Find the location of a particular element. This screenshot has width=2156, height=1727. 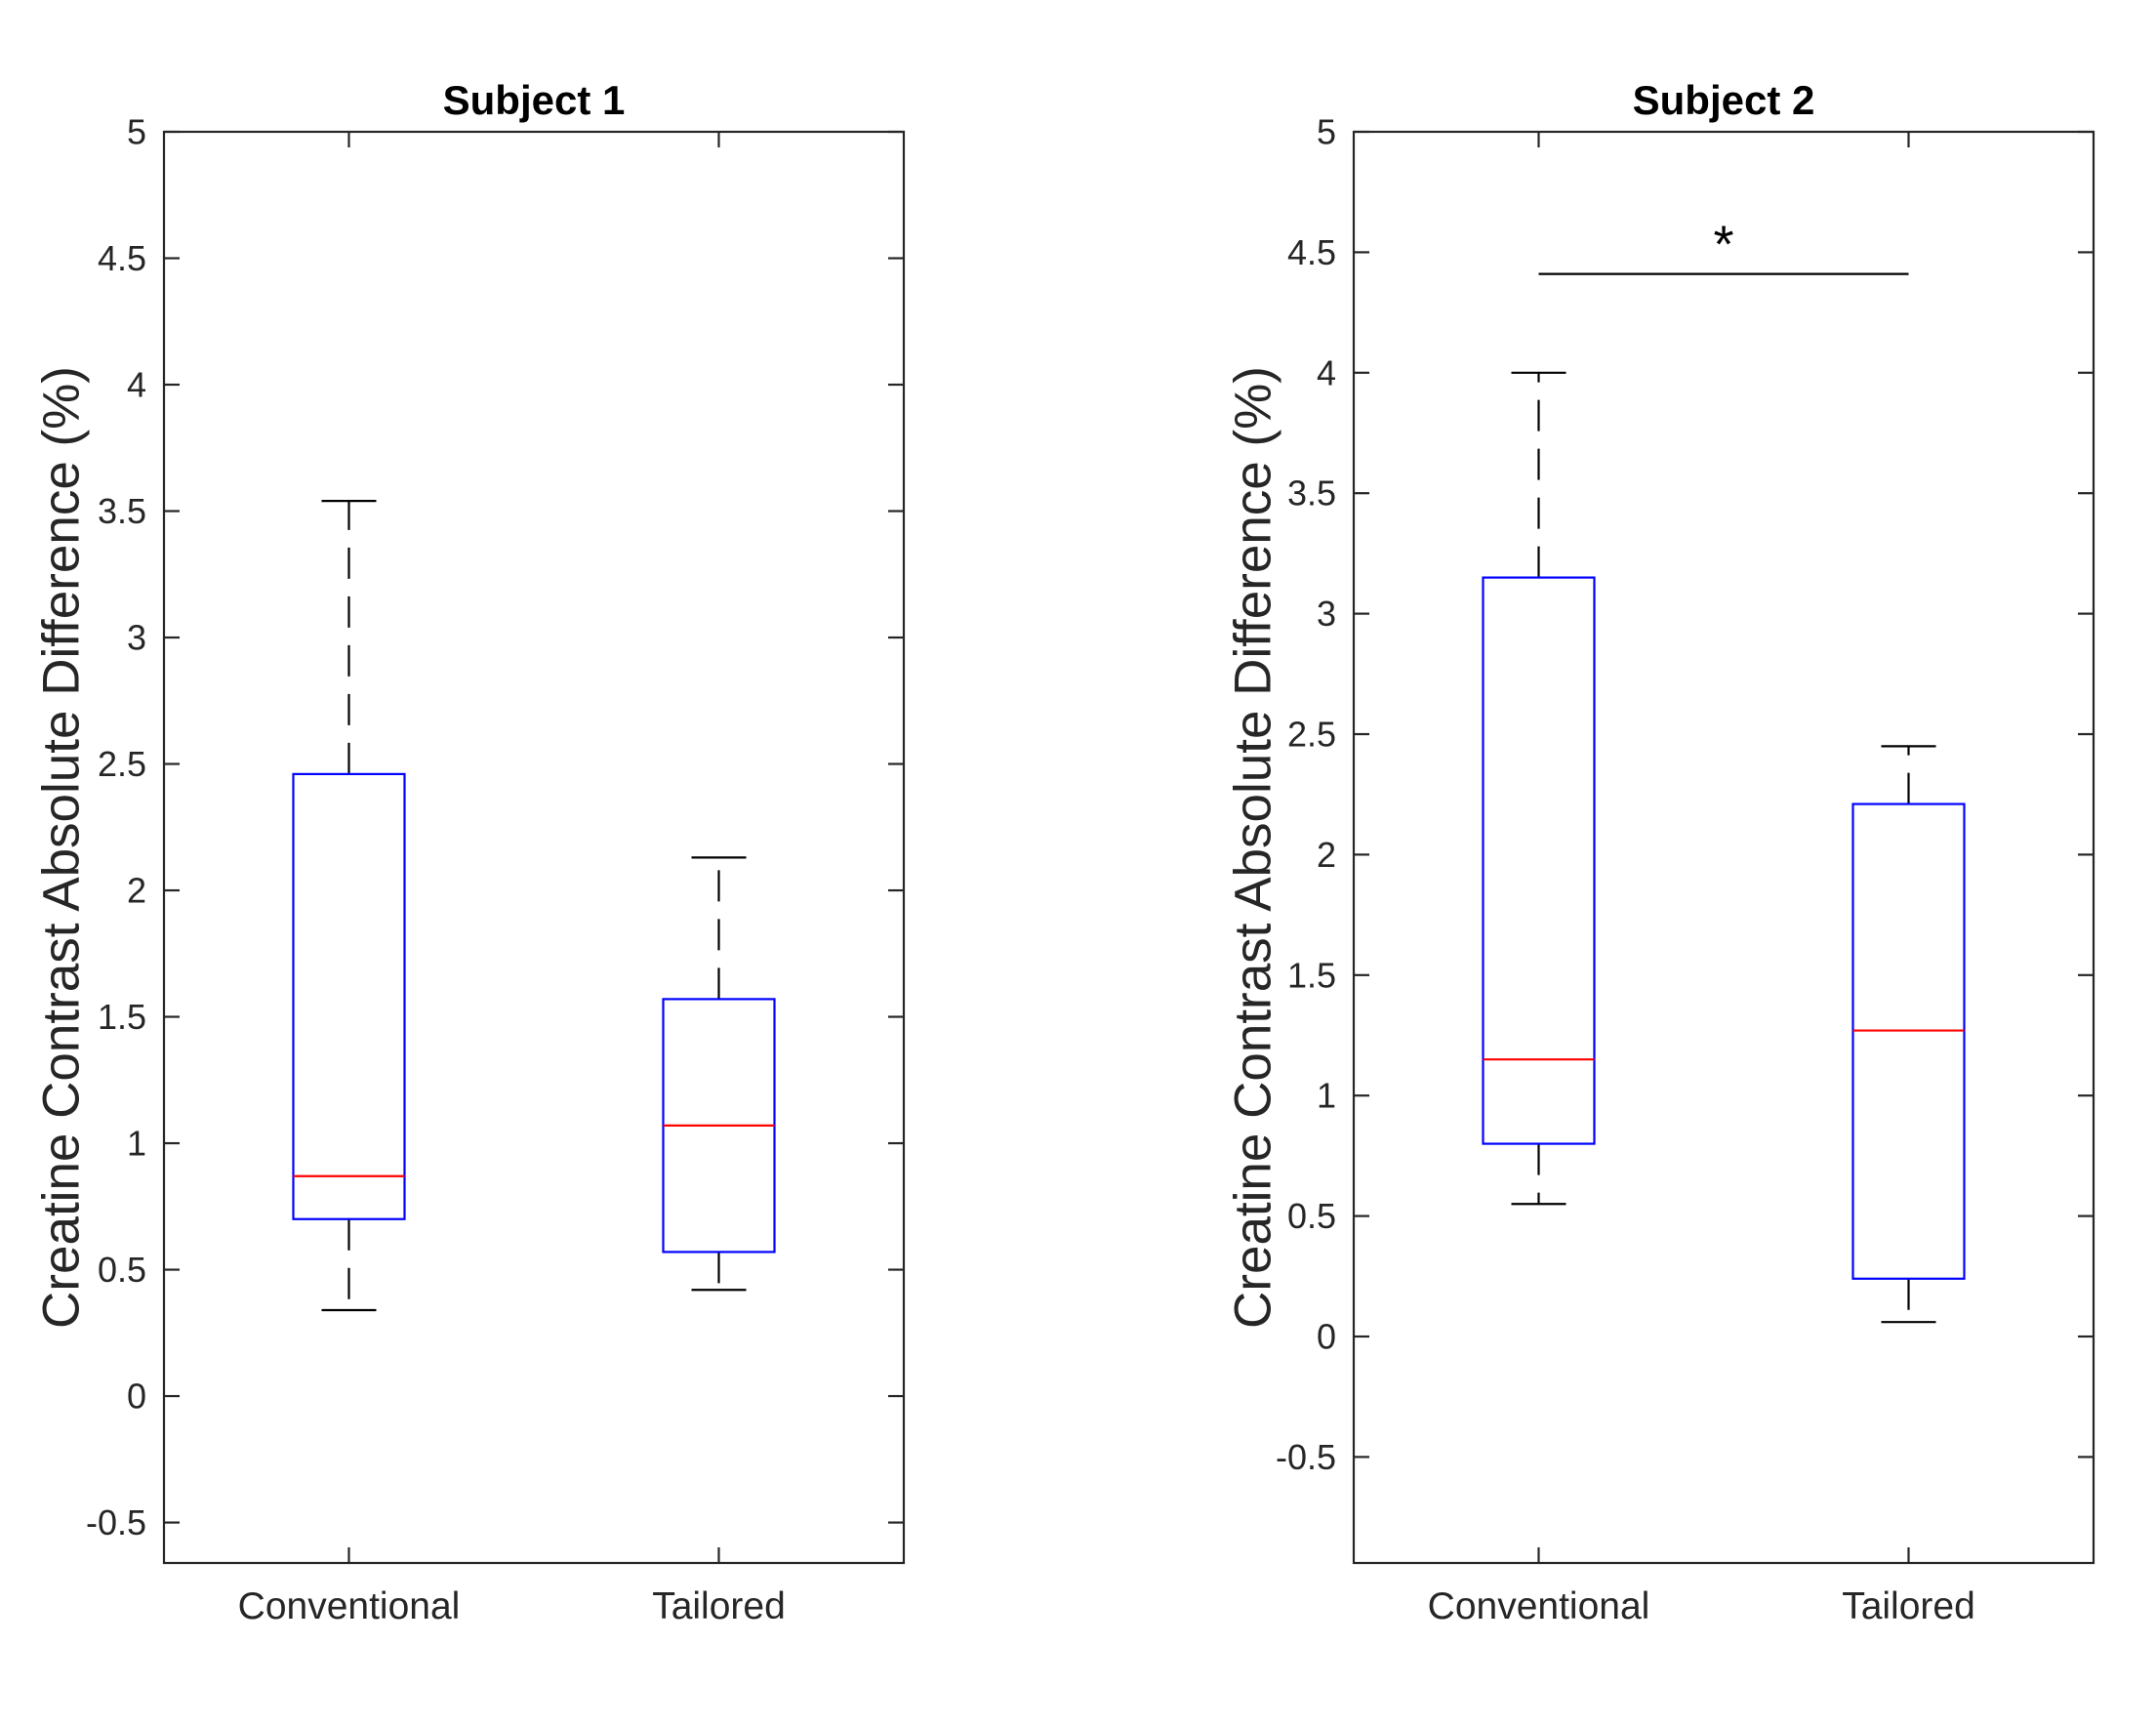

s1-y-tick-label: 1.5 is located at coordinates (122, 1017).